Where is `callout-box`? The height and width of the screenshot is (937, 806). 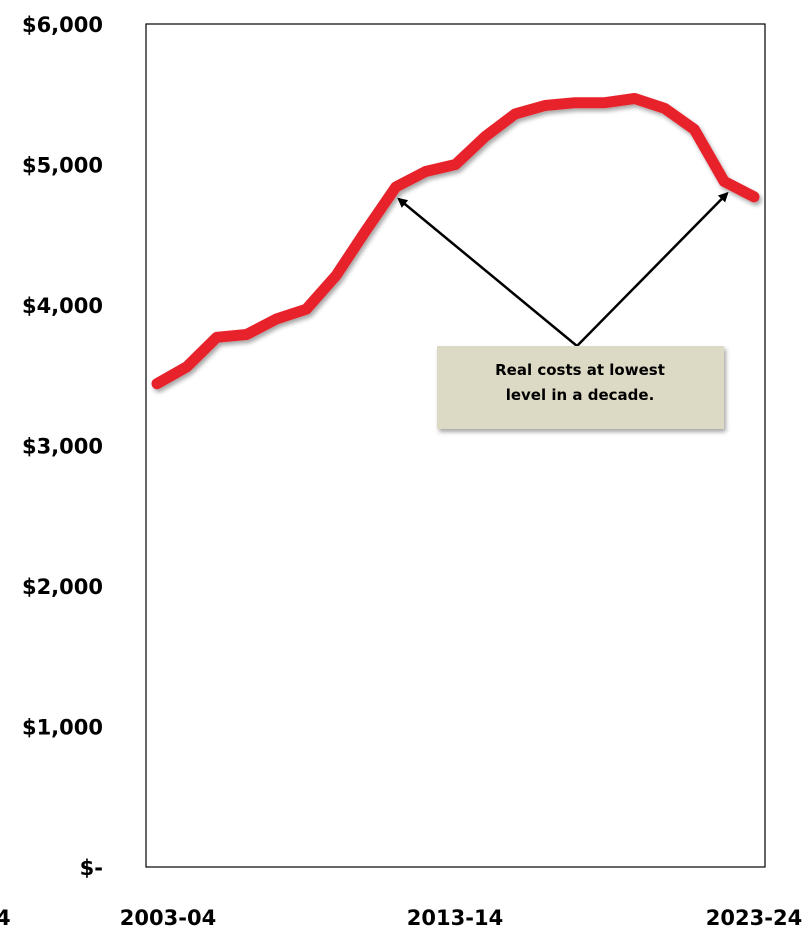 callout-box is located at coordinates (580, 387).